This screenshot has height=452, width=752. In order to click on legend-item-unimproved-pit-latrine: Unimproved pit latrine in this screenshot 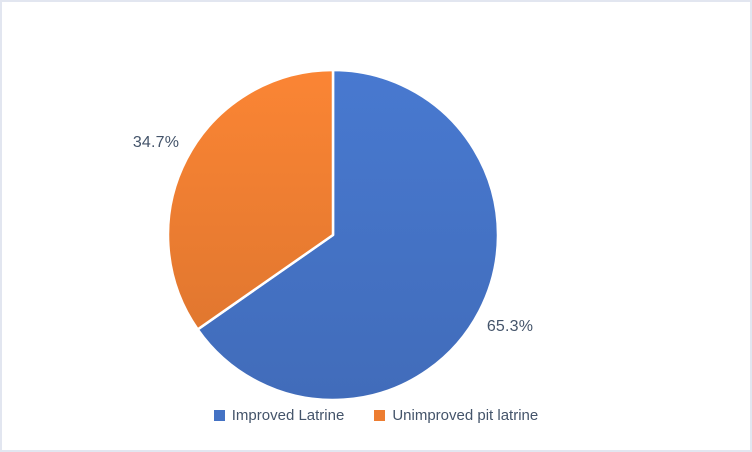, I will do `click(456, 415)`.